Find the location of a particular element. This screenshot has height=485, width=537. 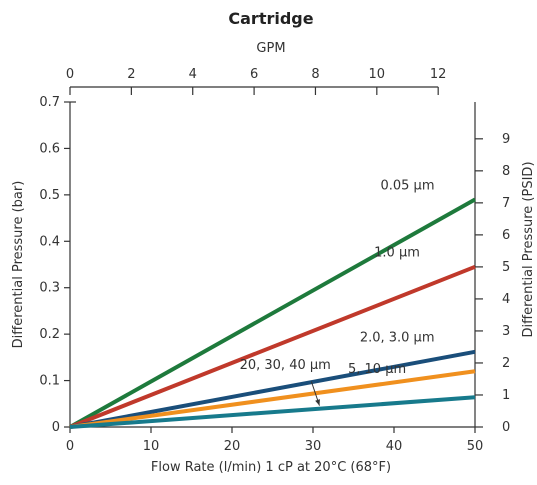

x-tick-label: 0 is located at coordinates (70, 446).